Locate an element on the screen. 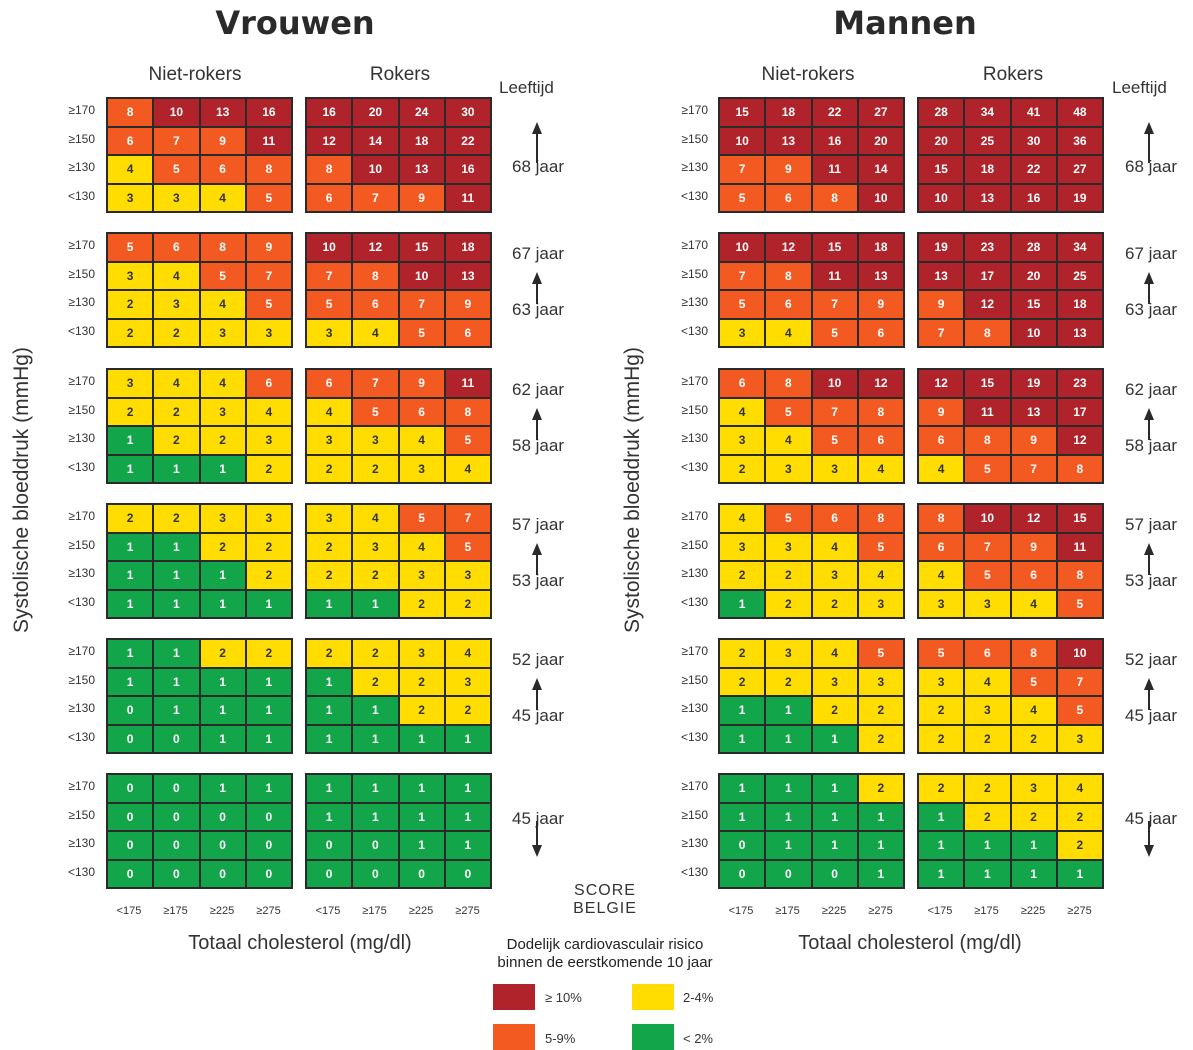  women-x-tick-label: ≥175 is located at coordinates (175, 911).